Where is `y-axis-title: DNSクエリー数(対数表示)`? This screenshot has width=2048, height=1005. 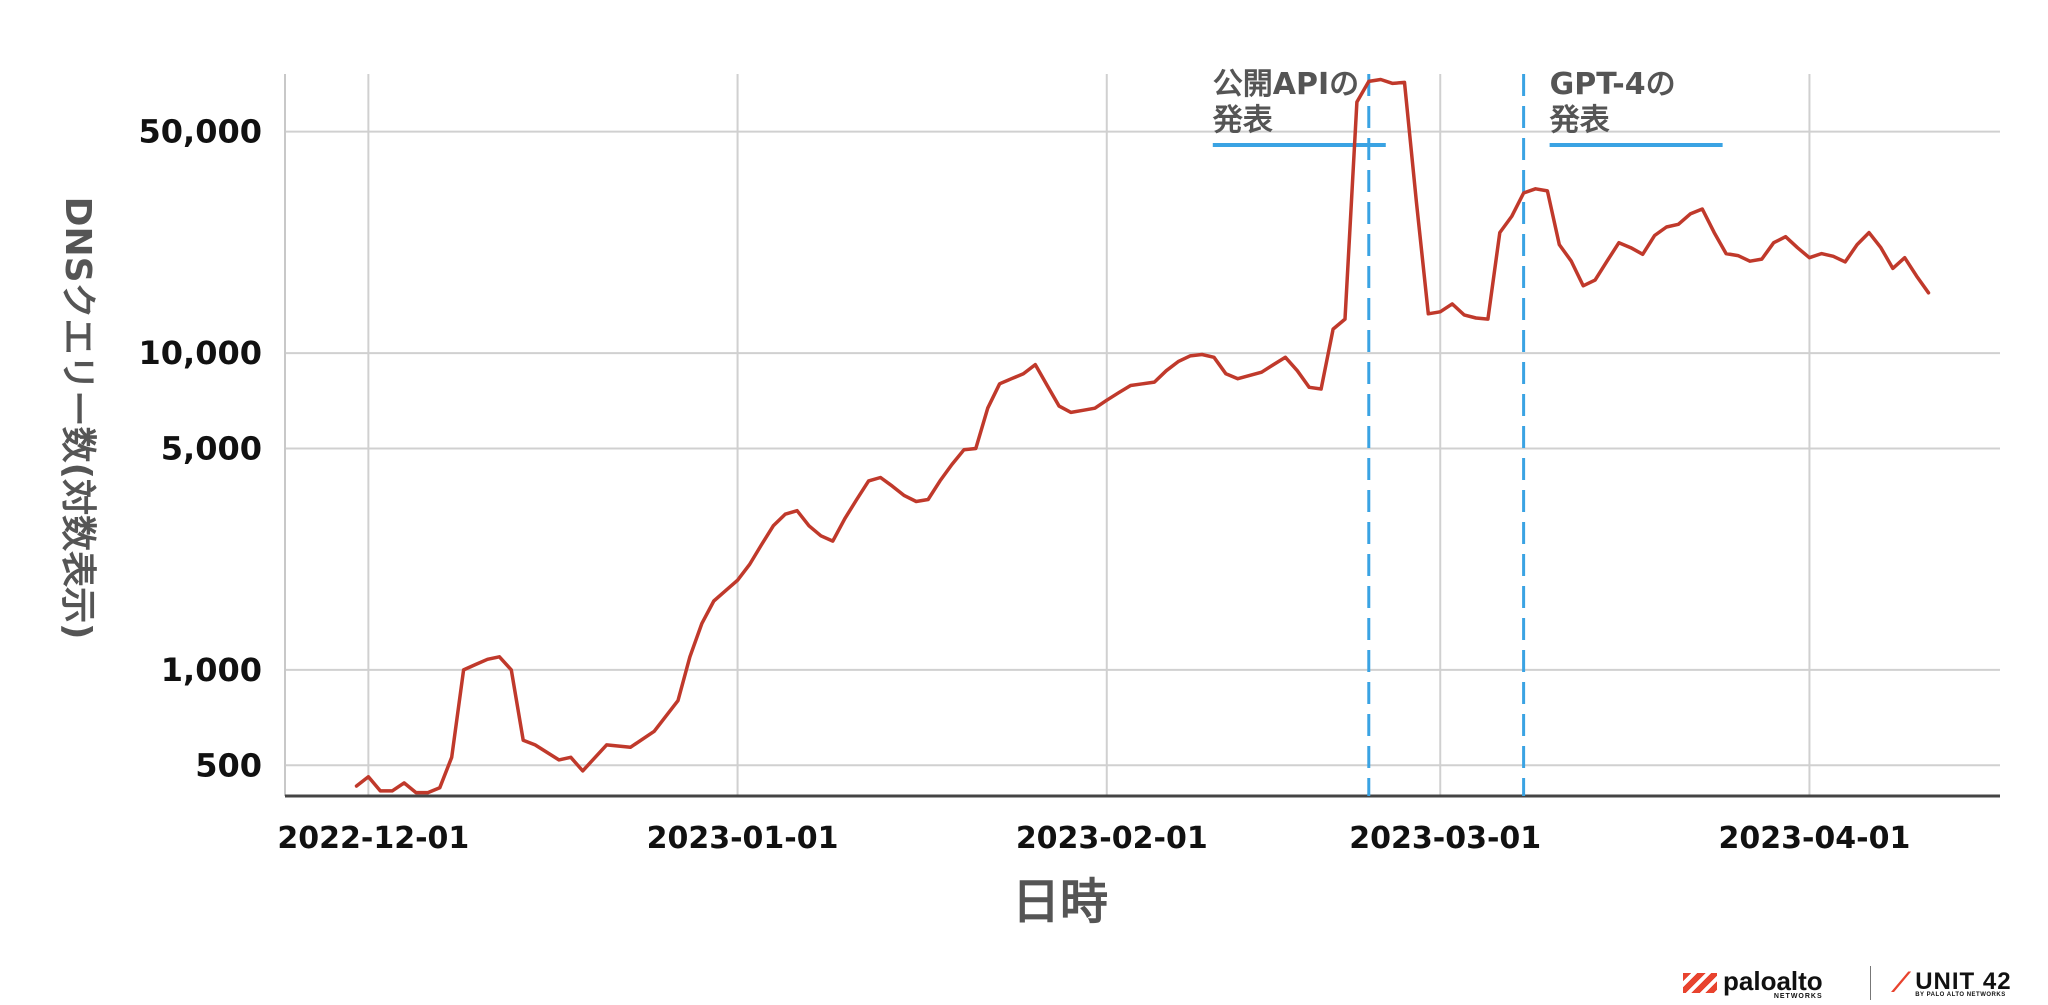
y-axis-title: DNSクエリー数(対数表示) is located at coordinates (77, 418).